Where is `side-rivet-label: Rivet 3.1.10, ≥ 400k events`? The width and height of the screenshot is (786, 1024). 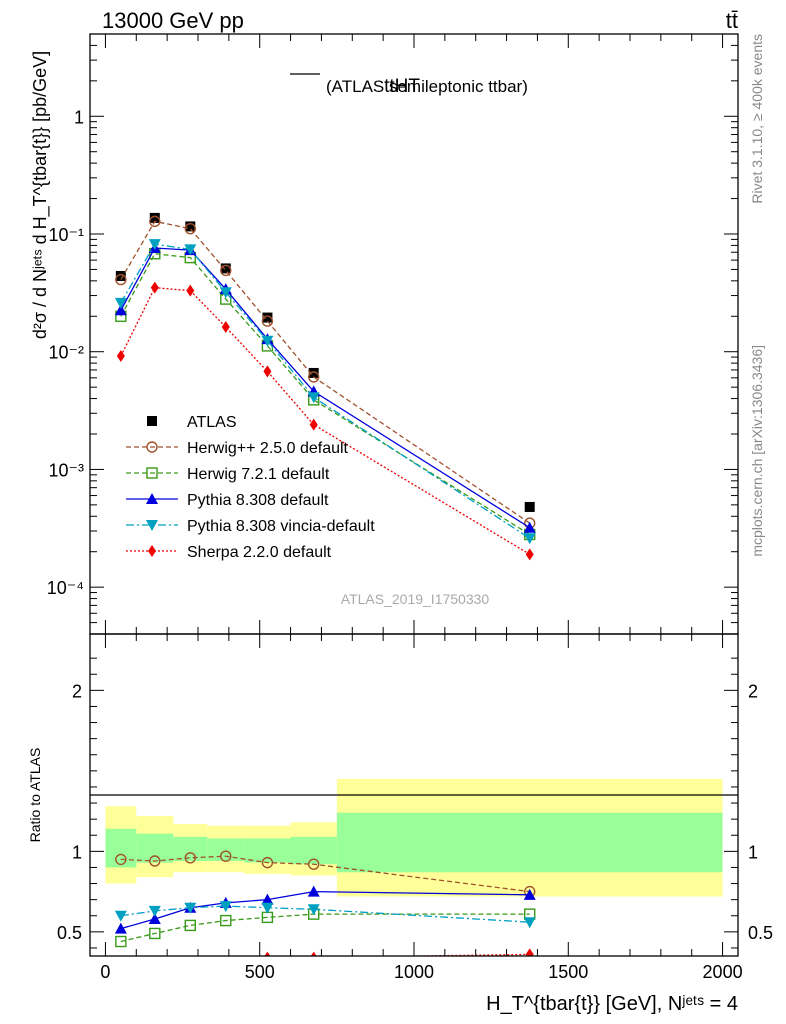 side-rivet-label: Rivet 3.1.10, ≥ 400k events is located at coordinates (757, 119).